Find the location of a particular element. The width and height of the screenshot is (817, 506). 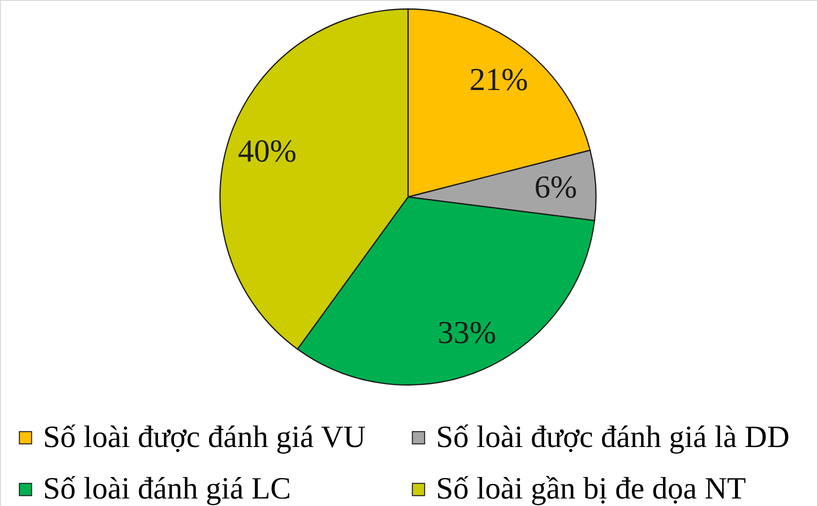

data-label: 6% is located at coordinates (556, 186).